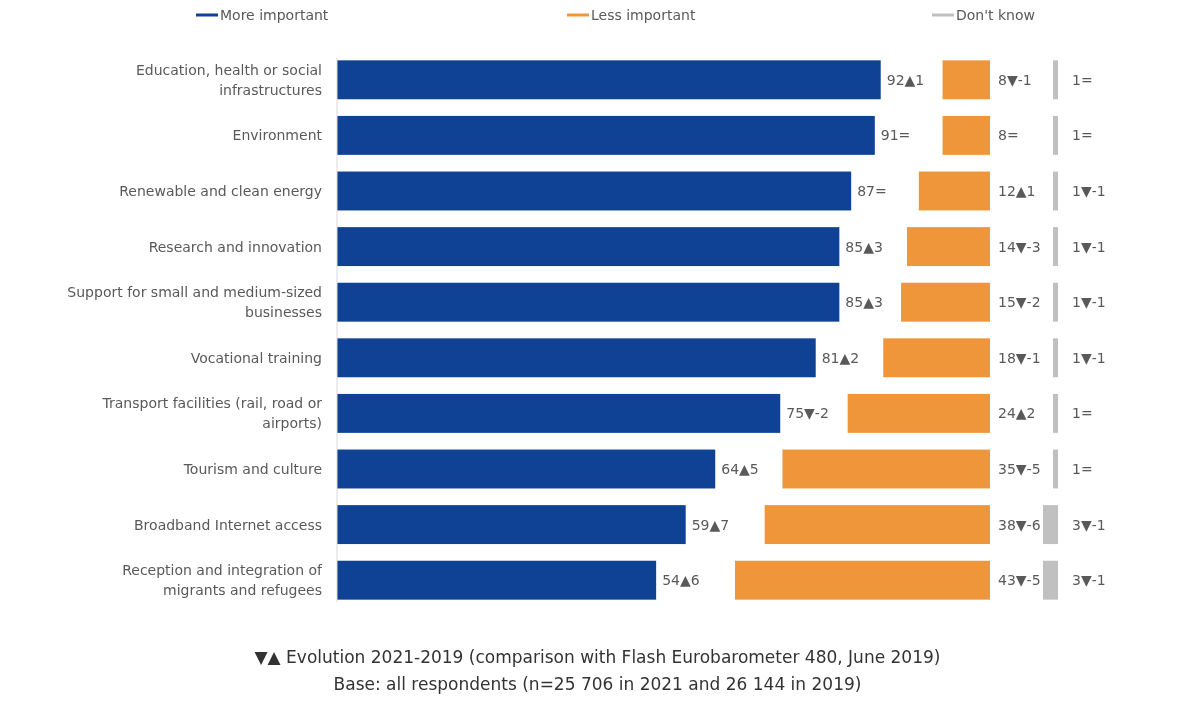 This screenshot has height=707, width=1195. I want to click on data-label: 54▲6, so click(681, 580).